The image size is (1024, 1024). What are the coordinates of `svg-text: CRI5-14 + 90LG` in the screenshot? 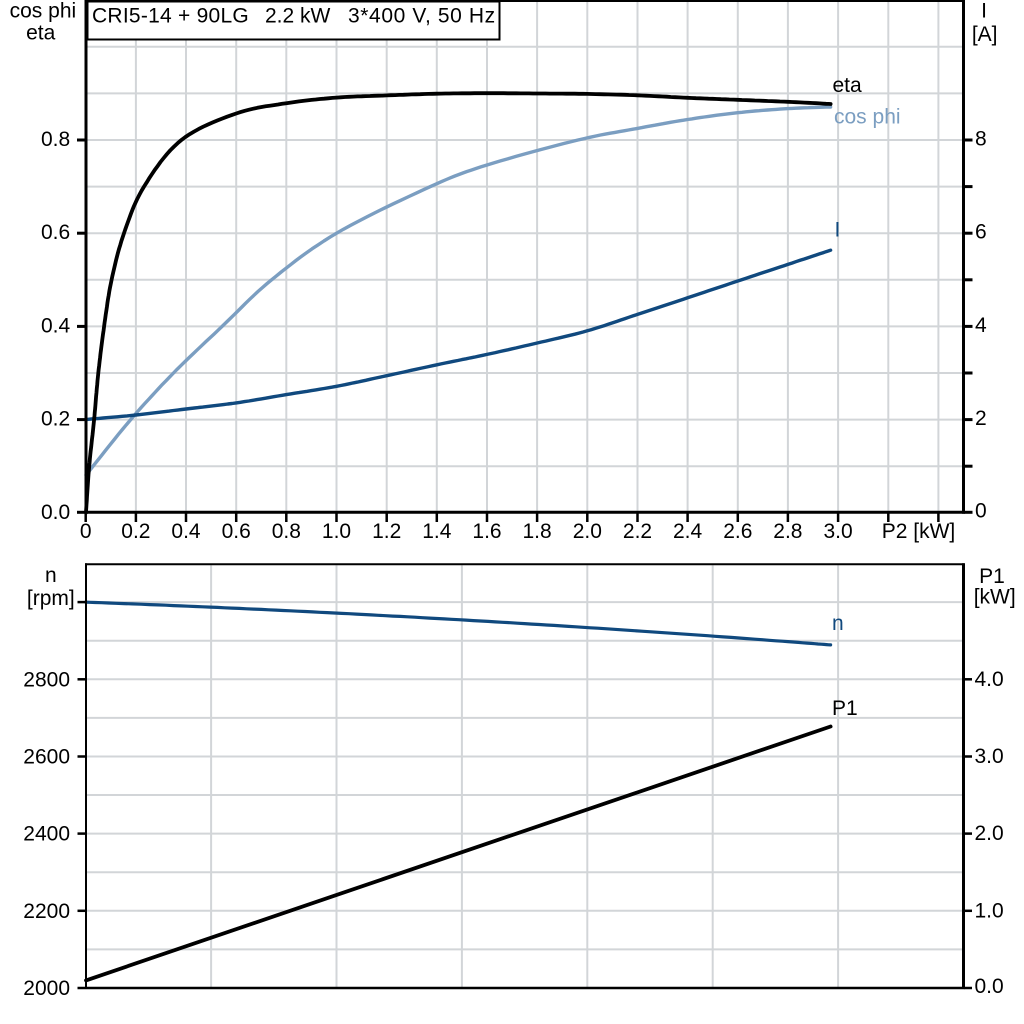 It's located at (170, 15).